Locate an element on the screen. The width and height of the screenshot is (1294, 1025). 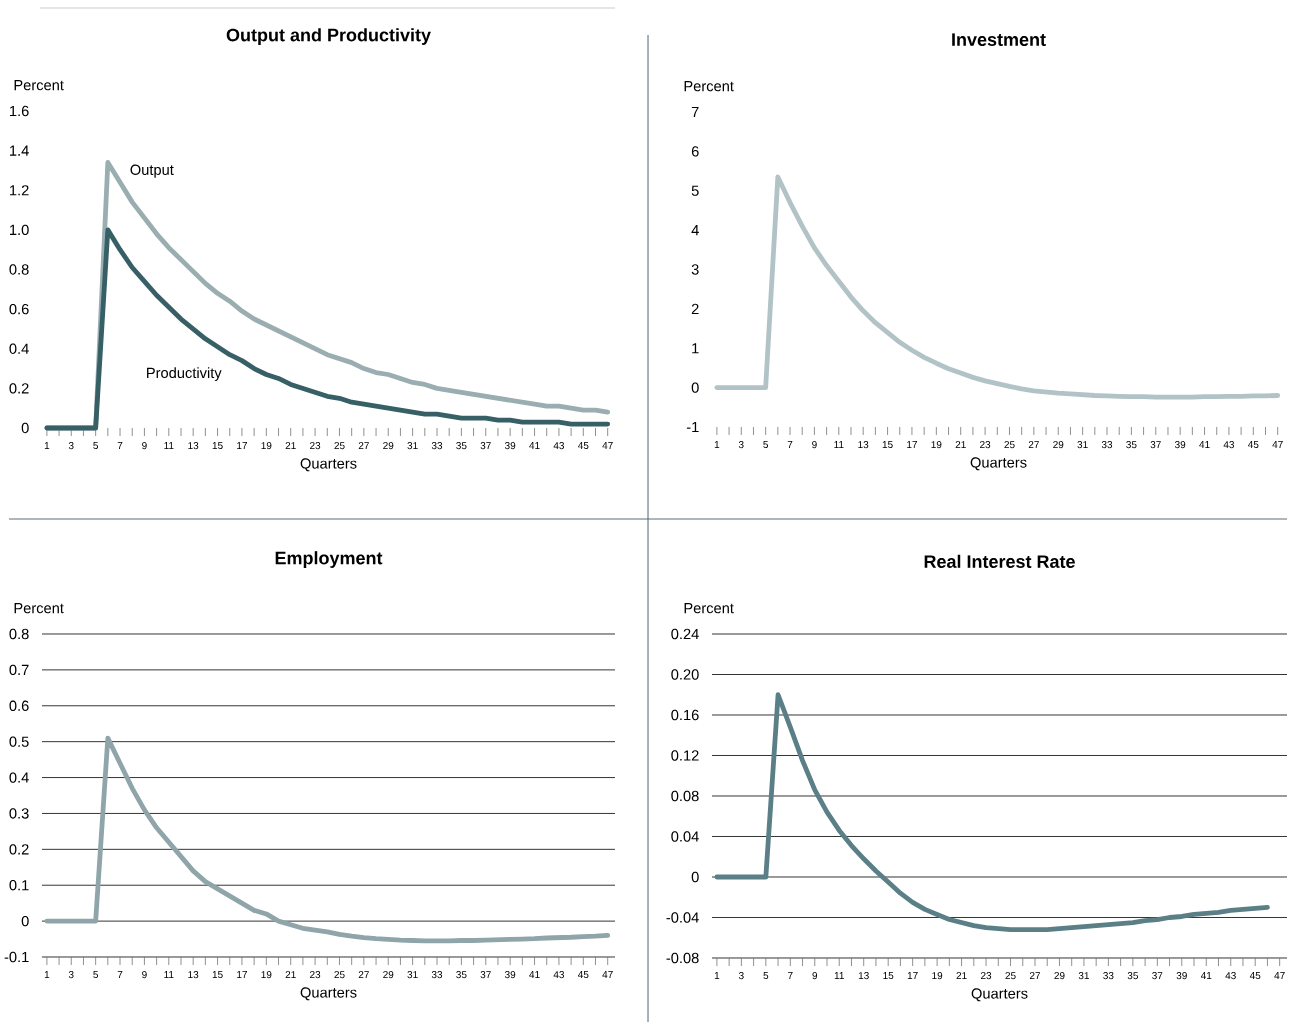
y-tick-label: 1.6 is located at coordinates (19, 111).